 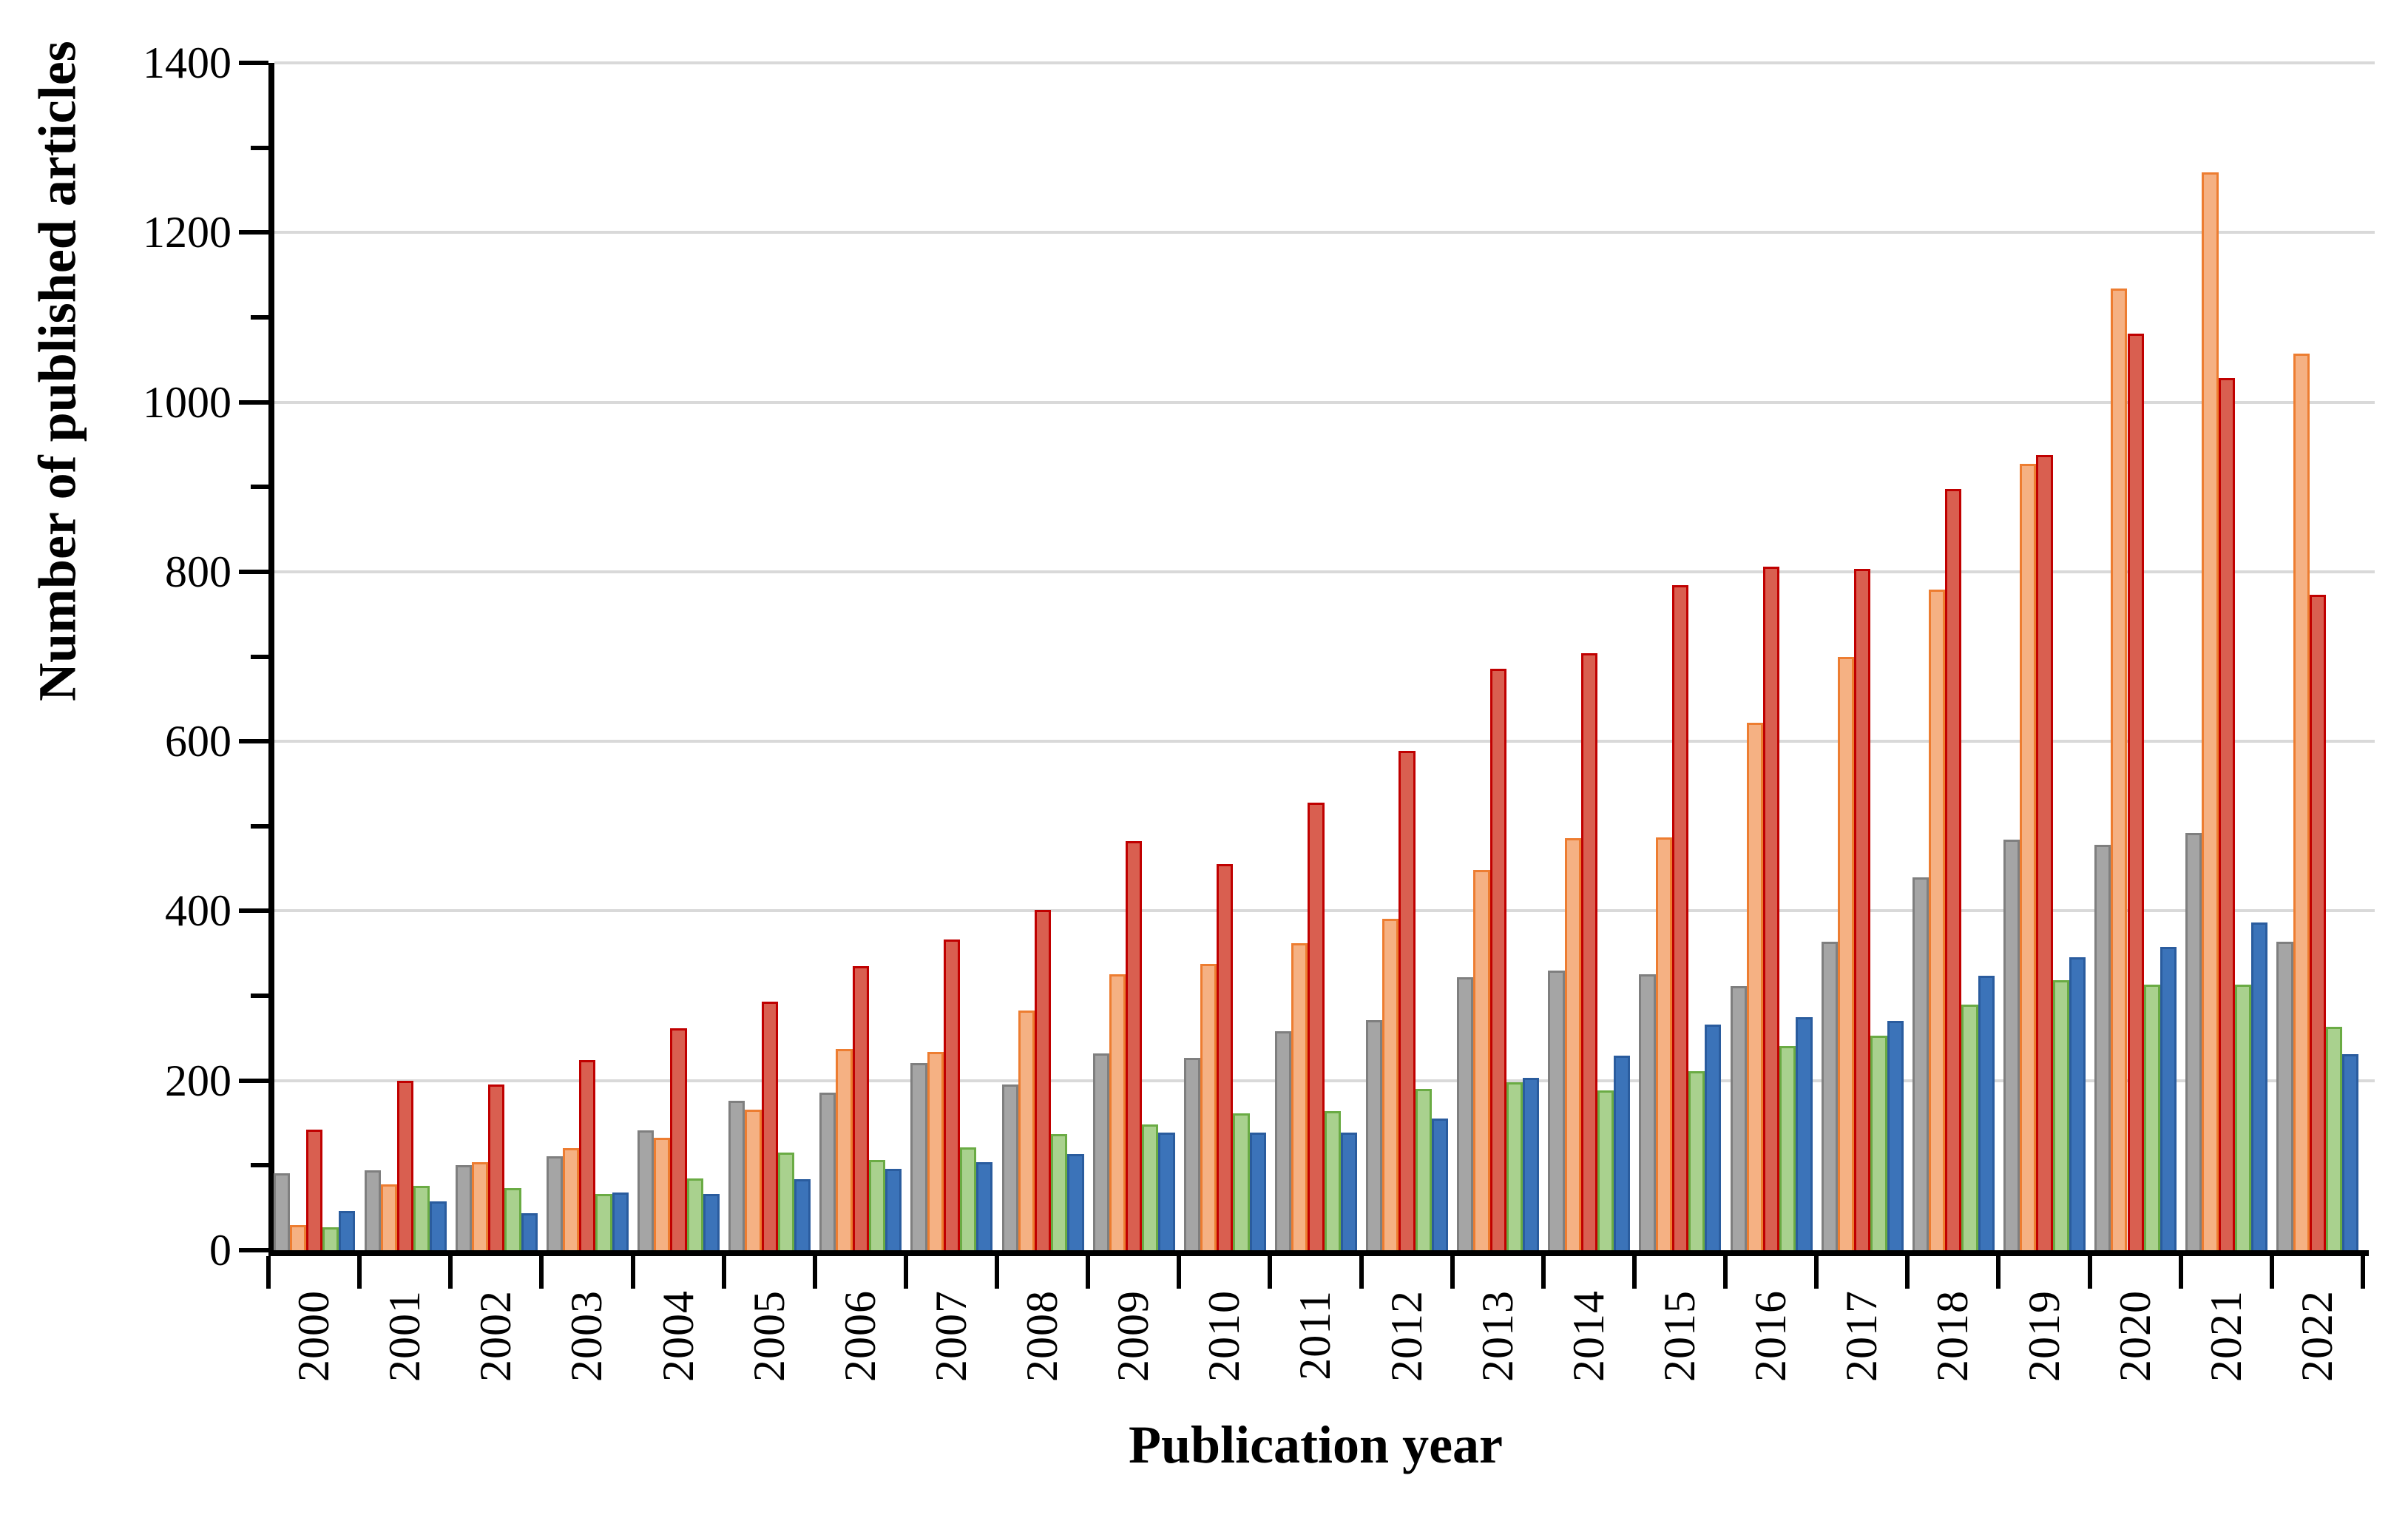 I want to click on bar-series-2-2000, so click(x=297, y=1237).